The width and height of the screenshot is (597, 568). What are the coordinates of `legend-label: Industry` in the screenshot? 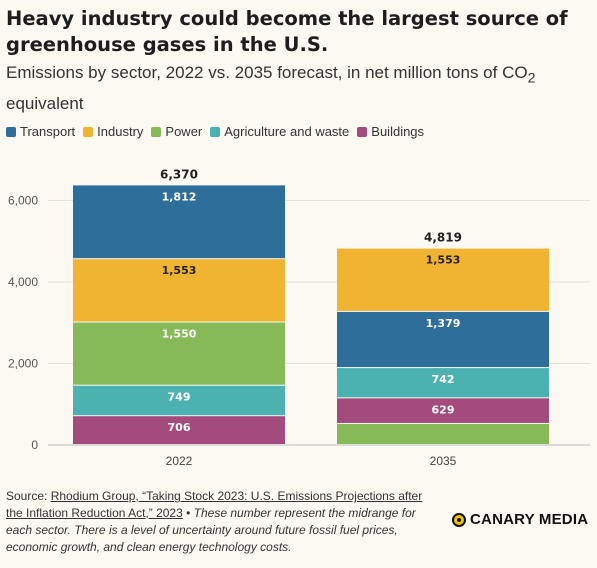 It's located at (120, 131).